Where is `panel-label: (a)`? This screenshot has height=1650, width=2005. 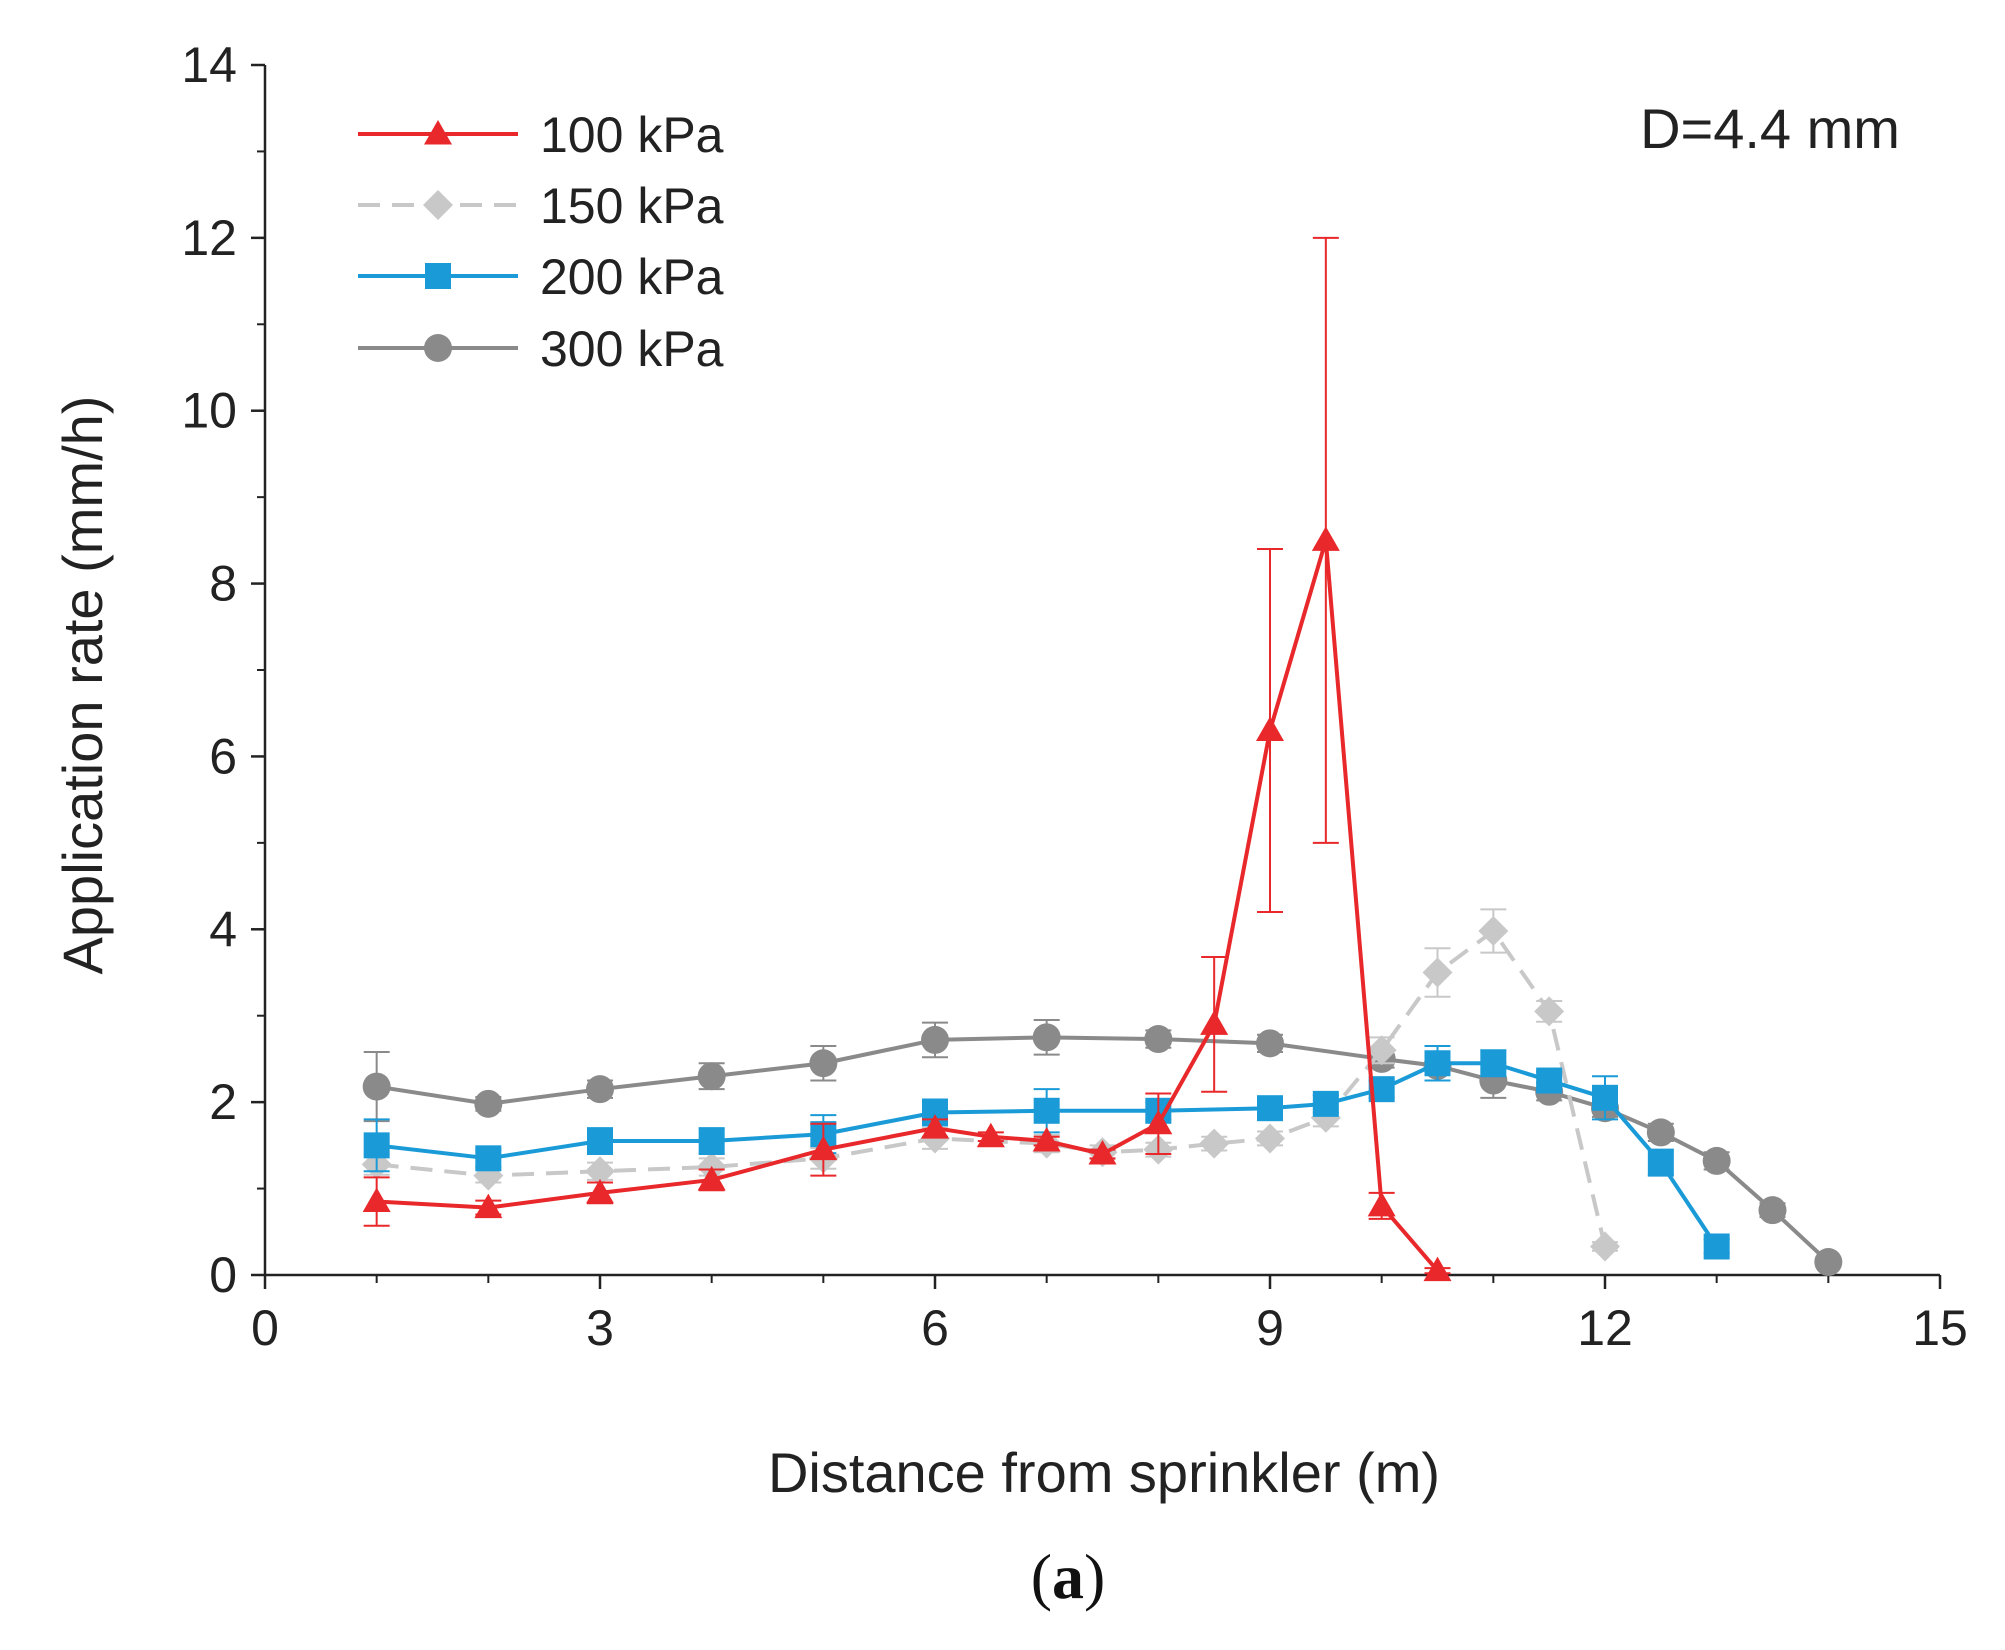
panel-label: (a) is located at coordinates (1068, 1576).